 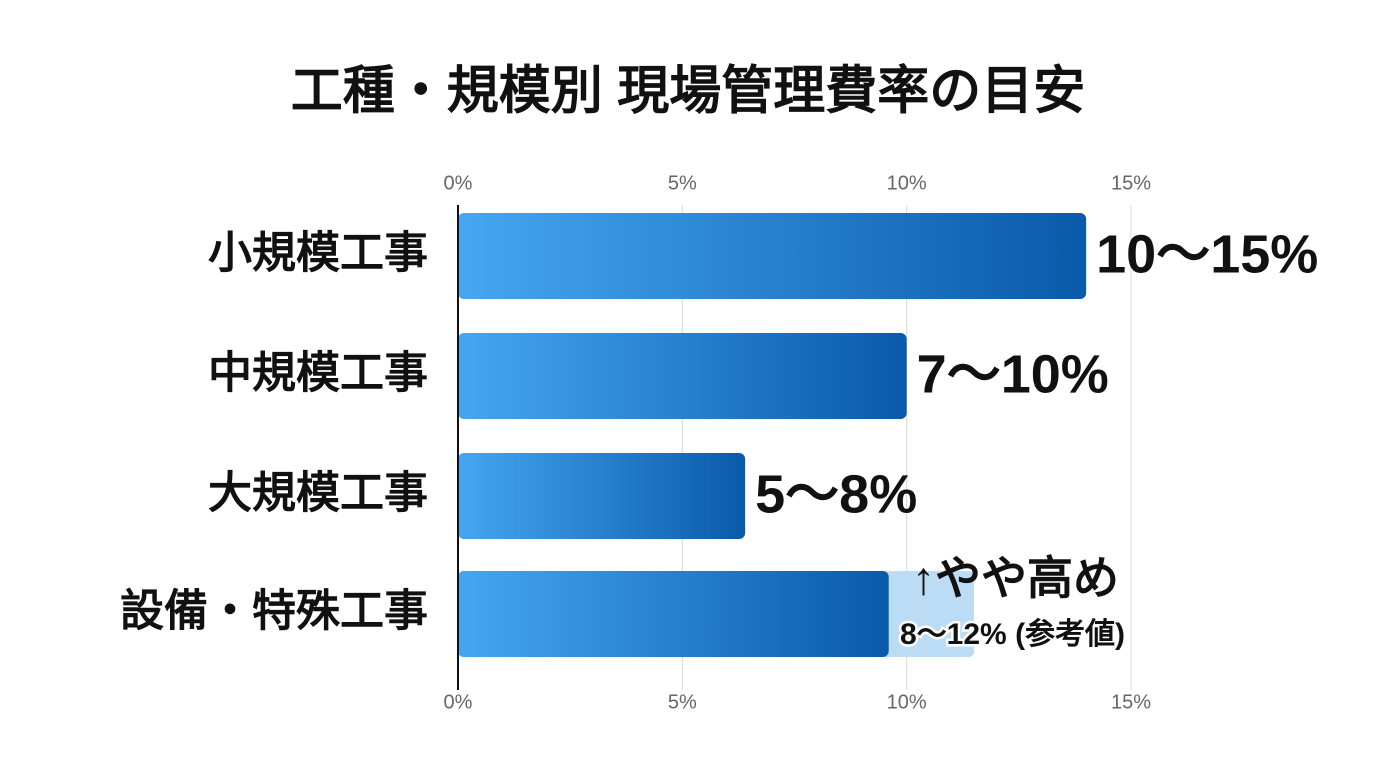 I want to click on value-label: 5〜8%, so click(x=836, y=494).